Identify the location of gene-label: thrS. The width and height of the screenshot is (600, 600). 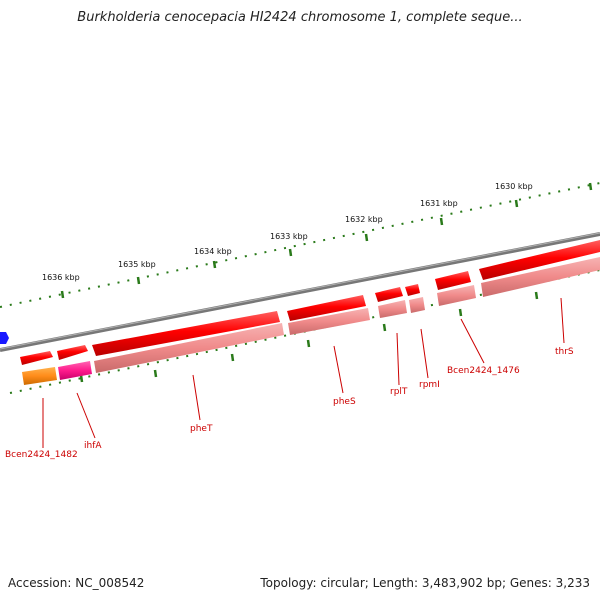
(564, 352).